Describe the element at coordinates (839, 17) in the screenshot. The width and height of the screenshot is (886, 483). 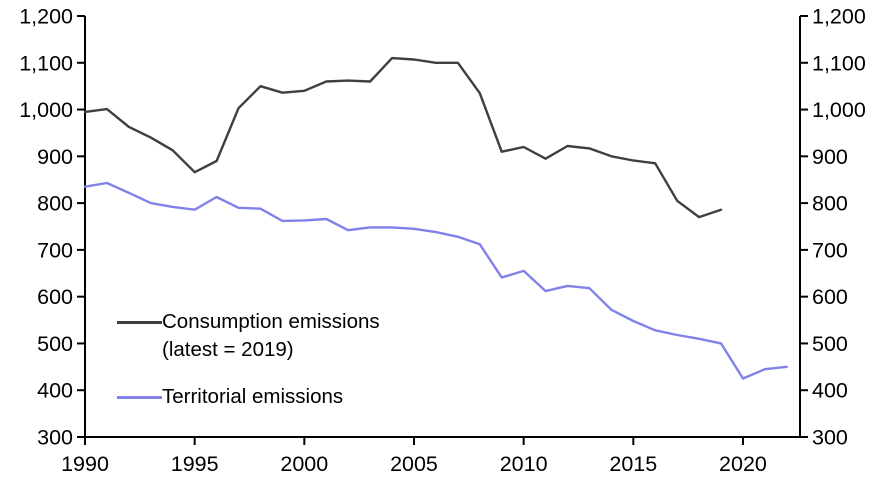
I see `y-axis-label-right: 1,200` at that location.